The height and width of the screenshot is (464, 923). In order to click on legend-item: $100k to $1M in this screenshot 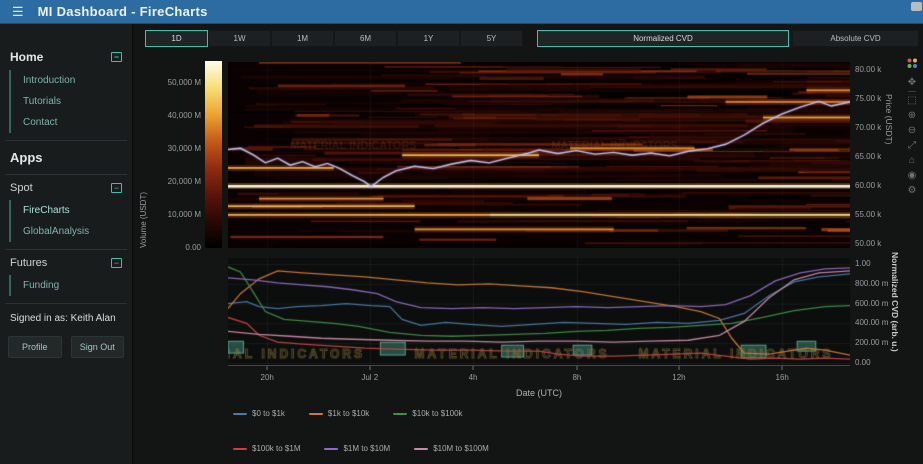, I will do `click(266, 448)`.